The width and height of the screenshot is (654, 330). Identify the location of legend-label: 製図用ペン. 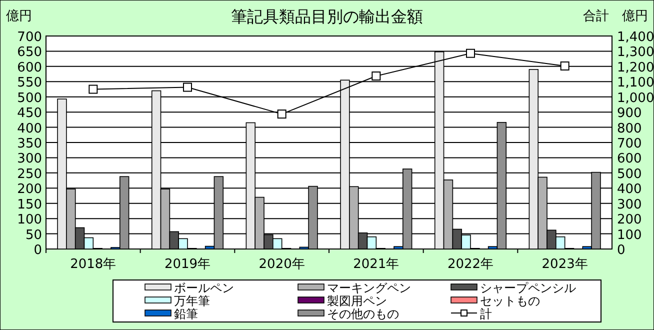
(357, 301).